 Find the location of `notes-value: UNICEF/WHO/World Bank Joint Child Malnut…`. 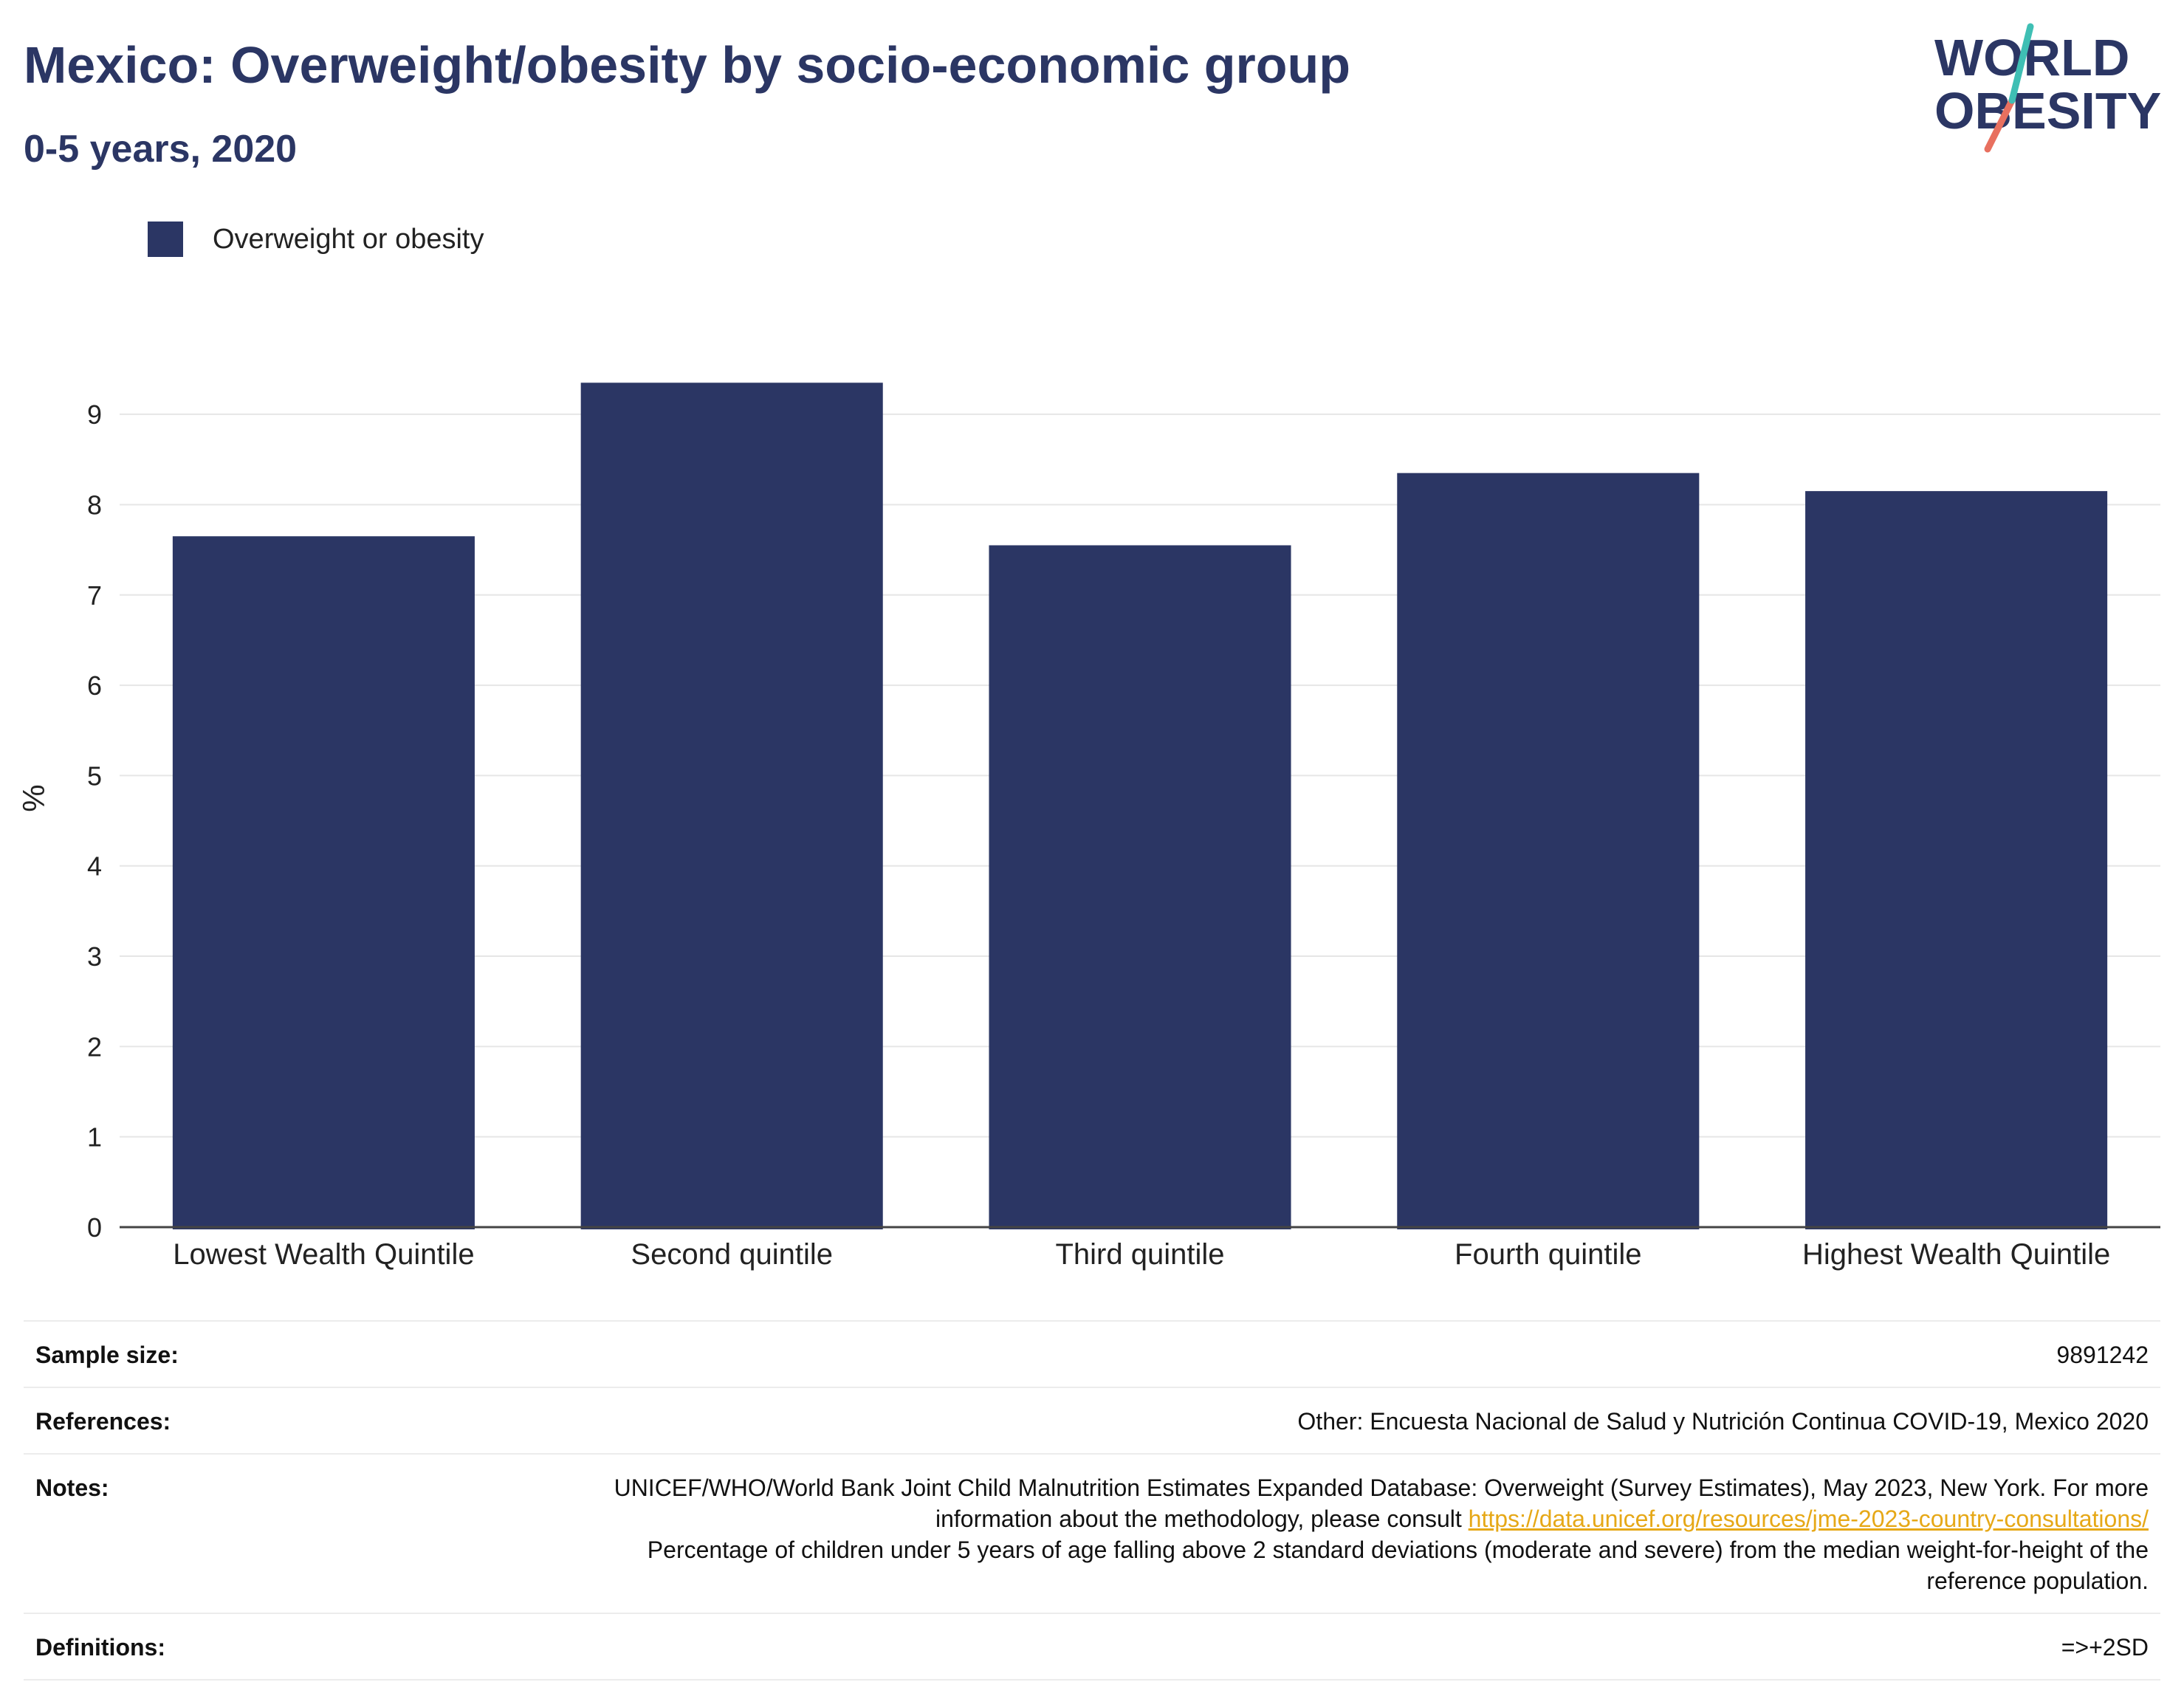

notes-value: UNICEF/WHO/World Bank Joint Child Malnut… is located at coordinates (1374, 1534).